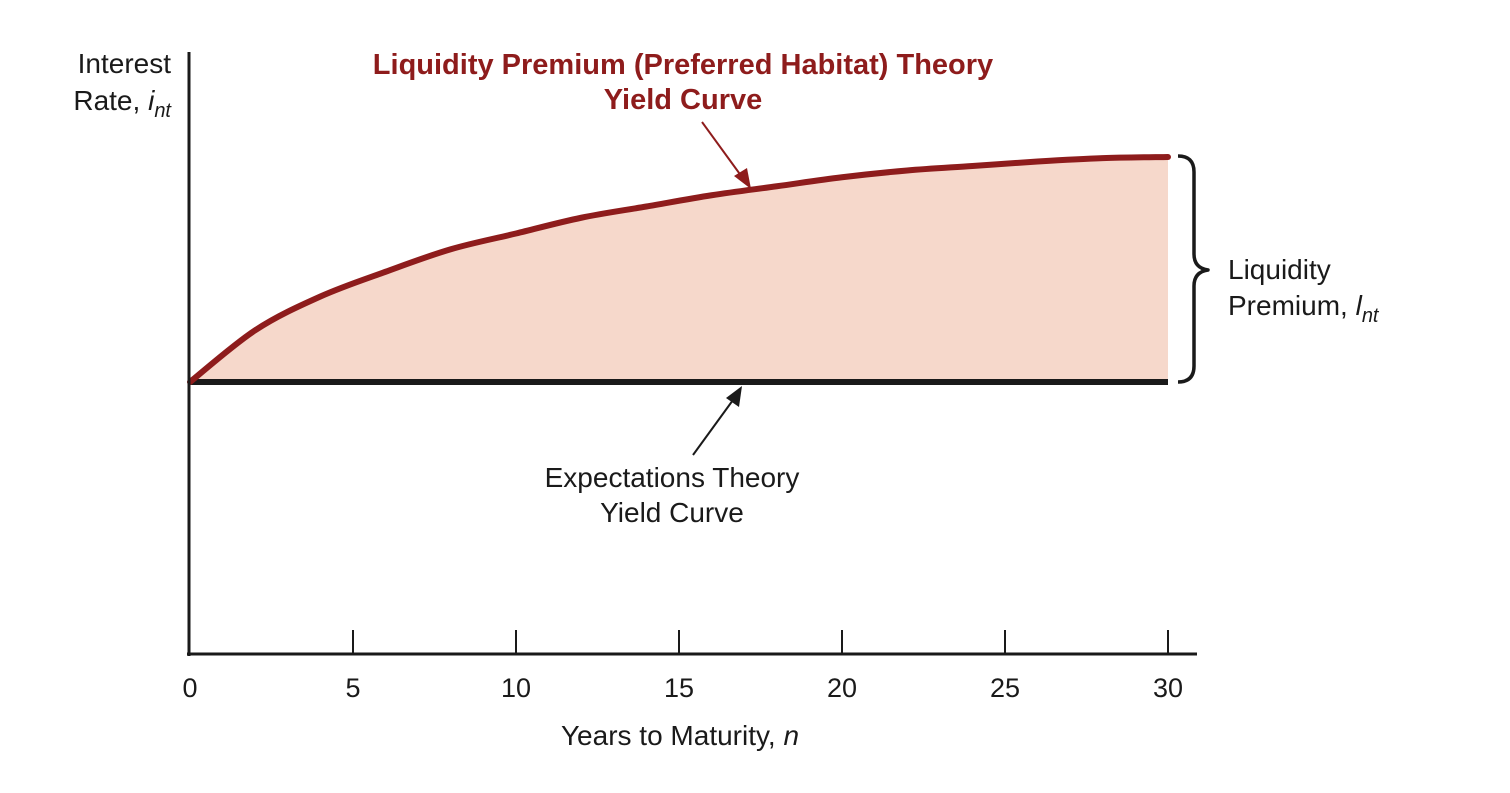  I want to click on expectations-pointer, so click(713, 427).